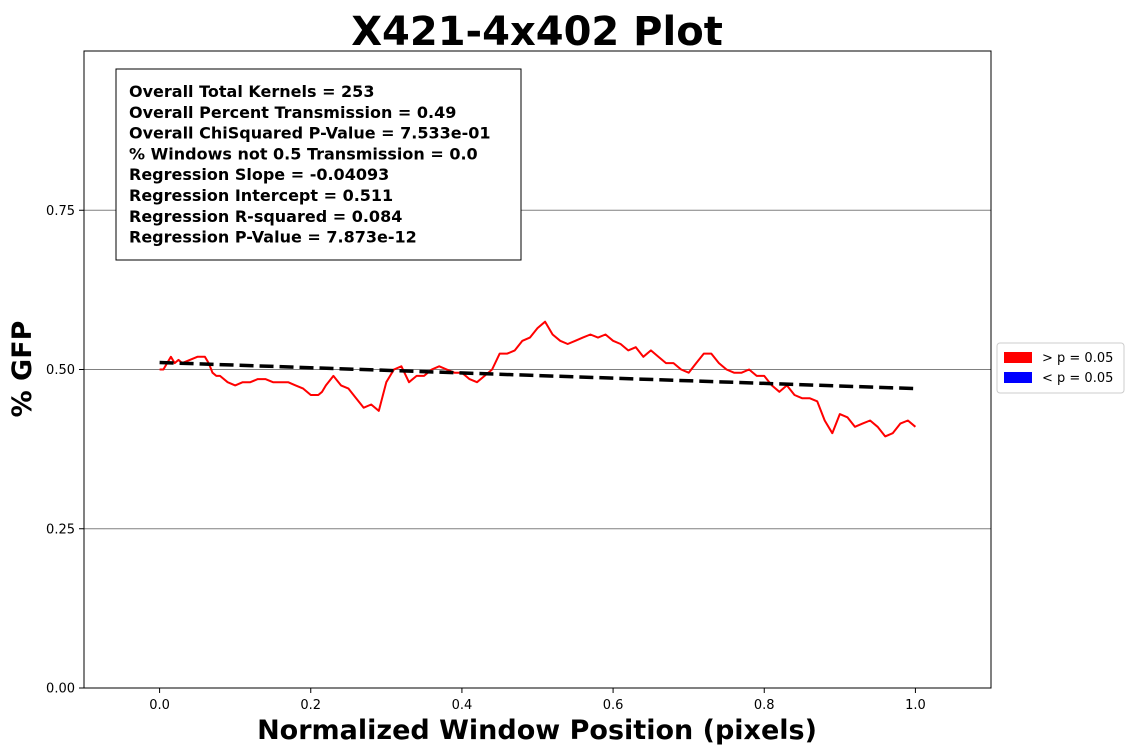 Image resolution: width=1133 pixels, height=755 pixels. I want to click on legend-label-0: > p = 0.05, so click(1077, 358).